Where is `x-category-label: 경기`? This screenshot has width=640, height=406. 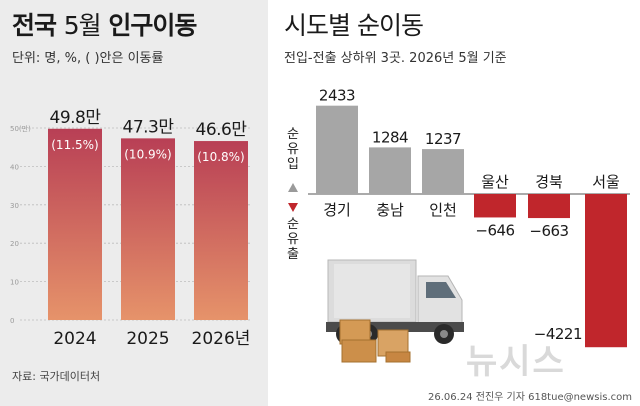 x-category-label: 경기 is located at coordinates (337, 210).